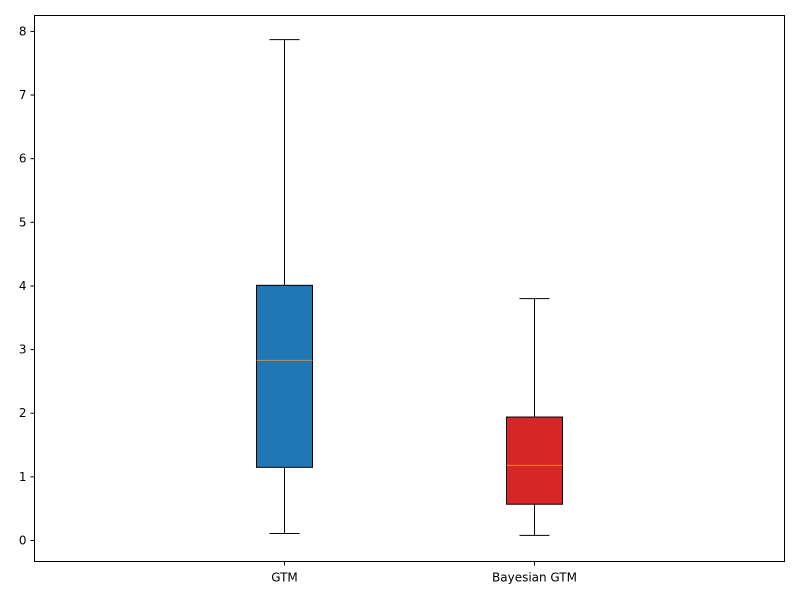  I want to click on y-tick-label: 6, so click(23, 159).